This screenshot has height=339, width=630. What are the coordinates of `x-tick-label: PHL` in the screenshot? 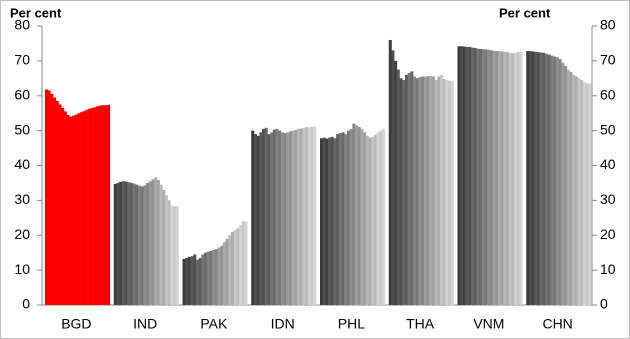 It's located at (351, 324).